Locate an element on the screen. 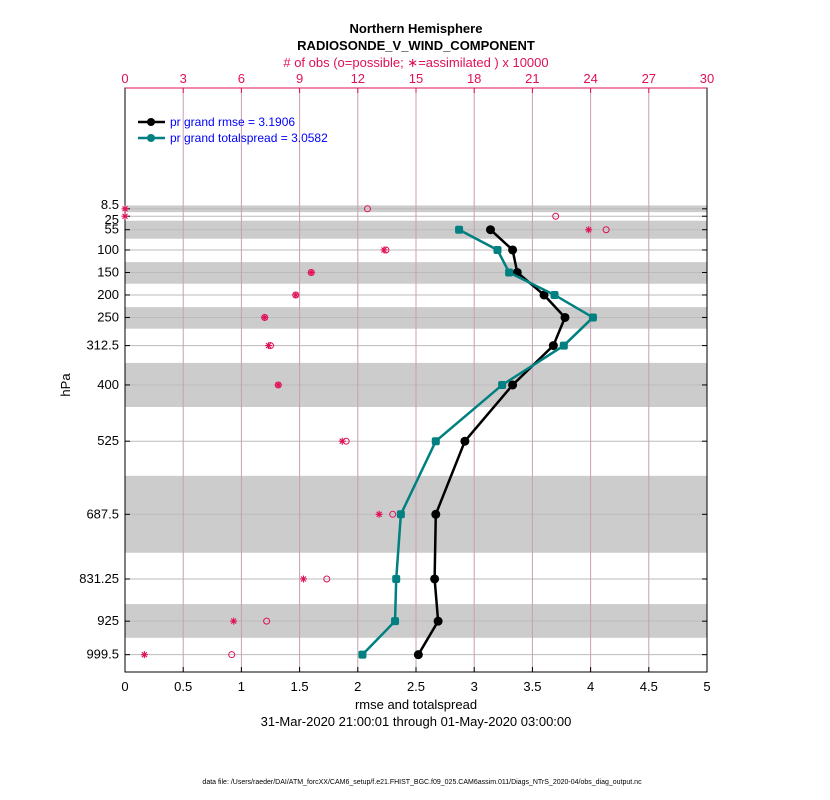 This screenshot has width=830, height=800. top-x-tick-label: 27 is located at coordinates (649, 78).